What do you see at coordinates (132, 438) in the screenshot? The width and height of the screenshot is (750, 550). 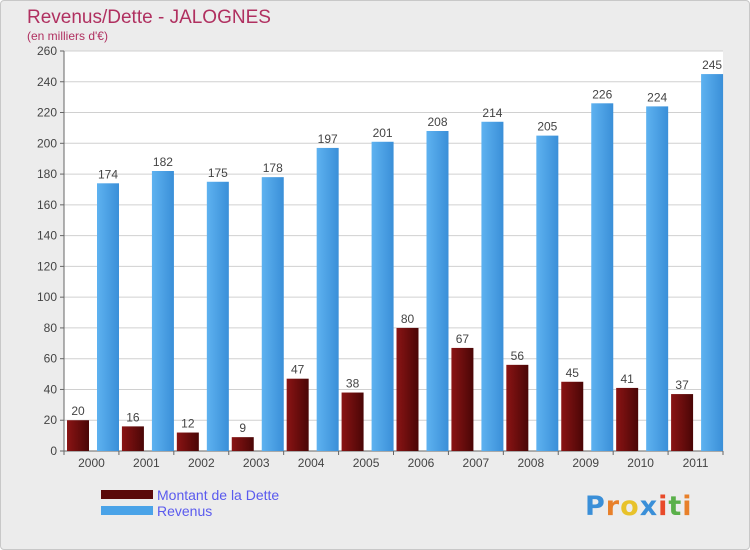 I see `bar-dette-2001` at bounding box center [132, 438].